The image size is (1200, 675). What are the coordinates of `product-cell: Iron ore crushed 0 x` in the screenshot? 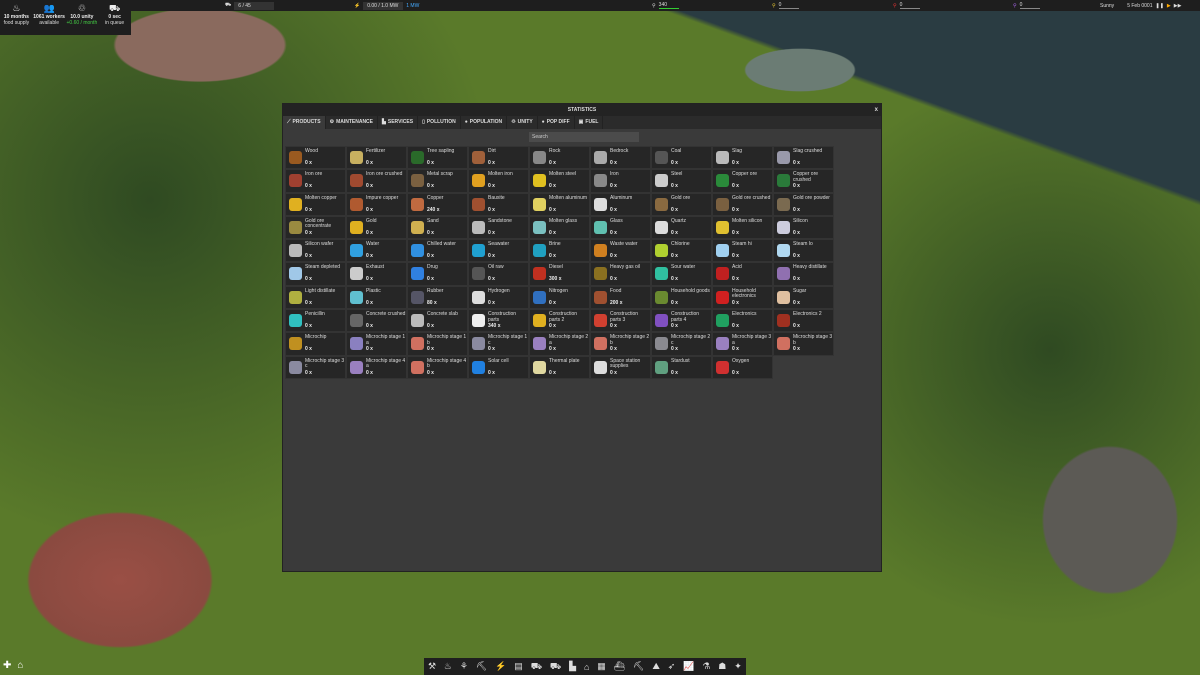 It's located at (376, 181).